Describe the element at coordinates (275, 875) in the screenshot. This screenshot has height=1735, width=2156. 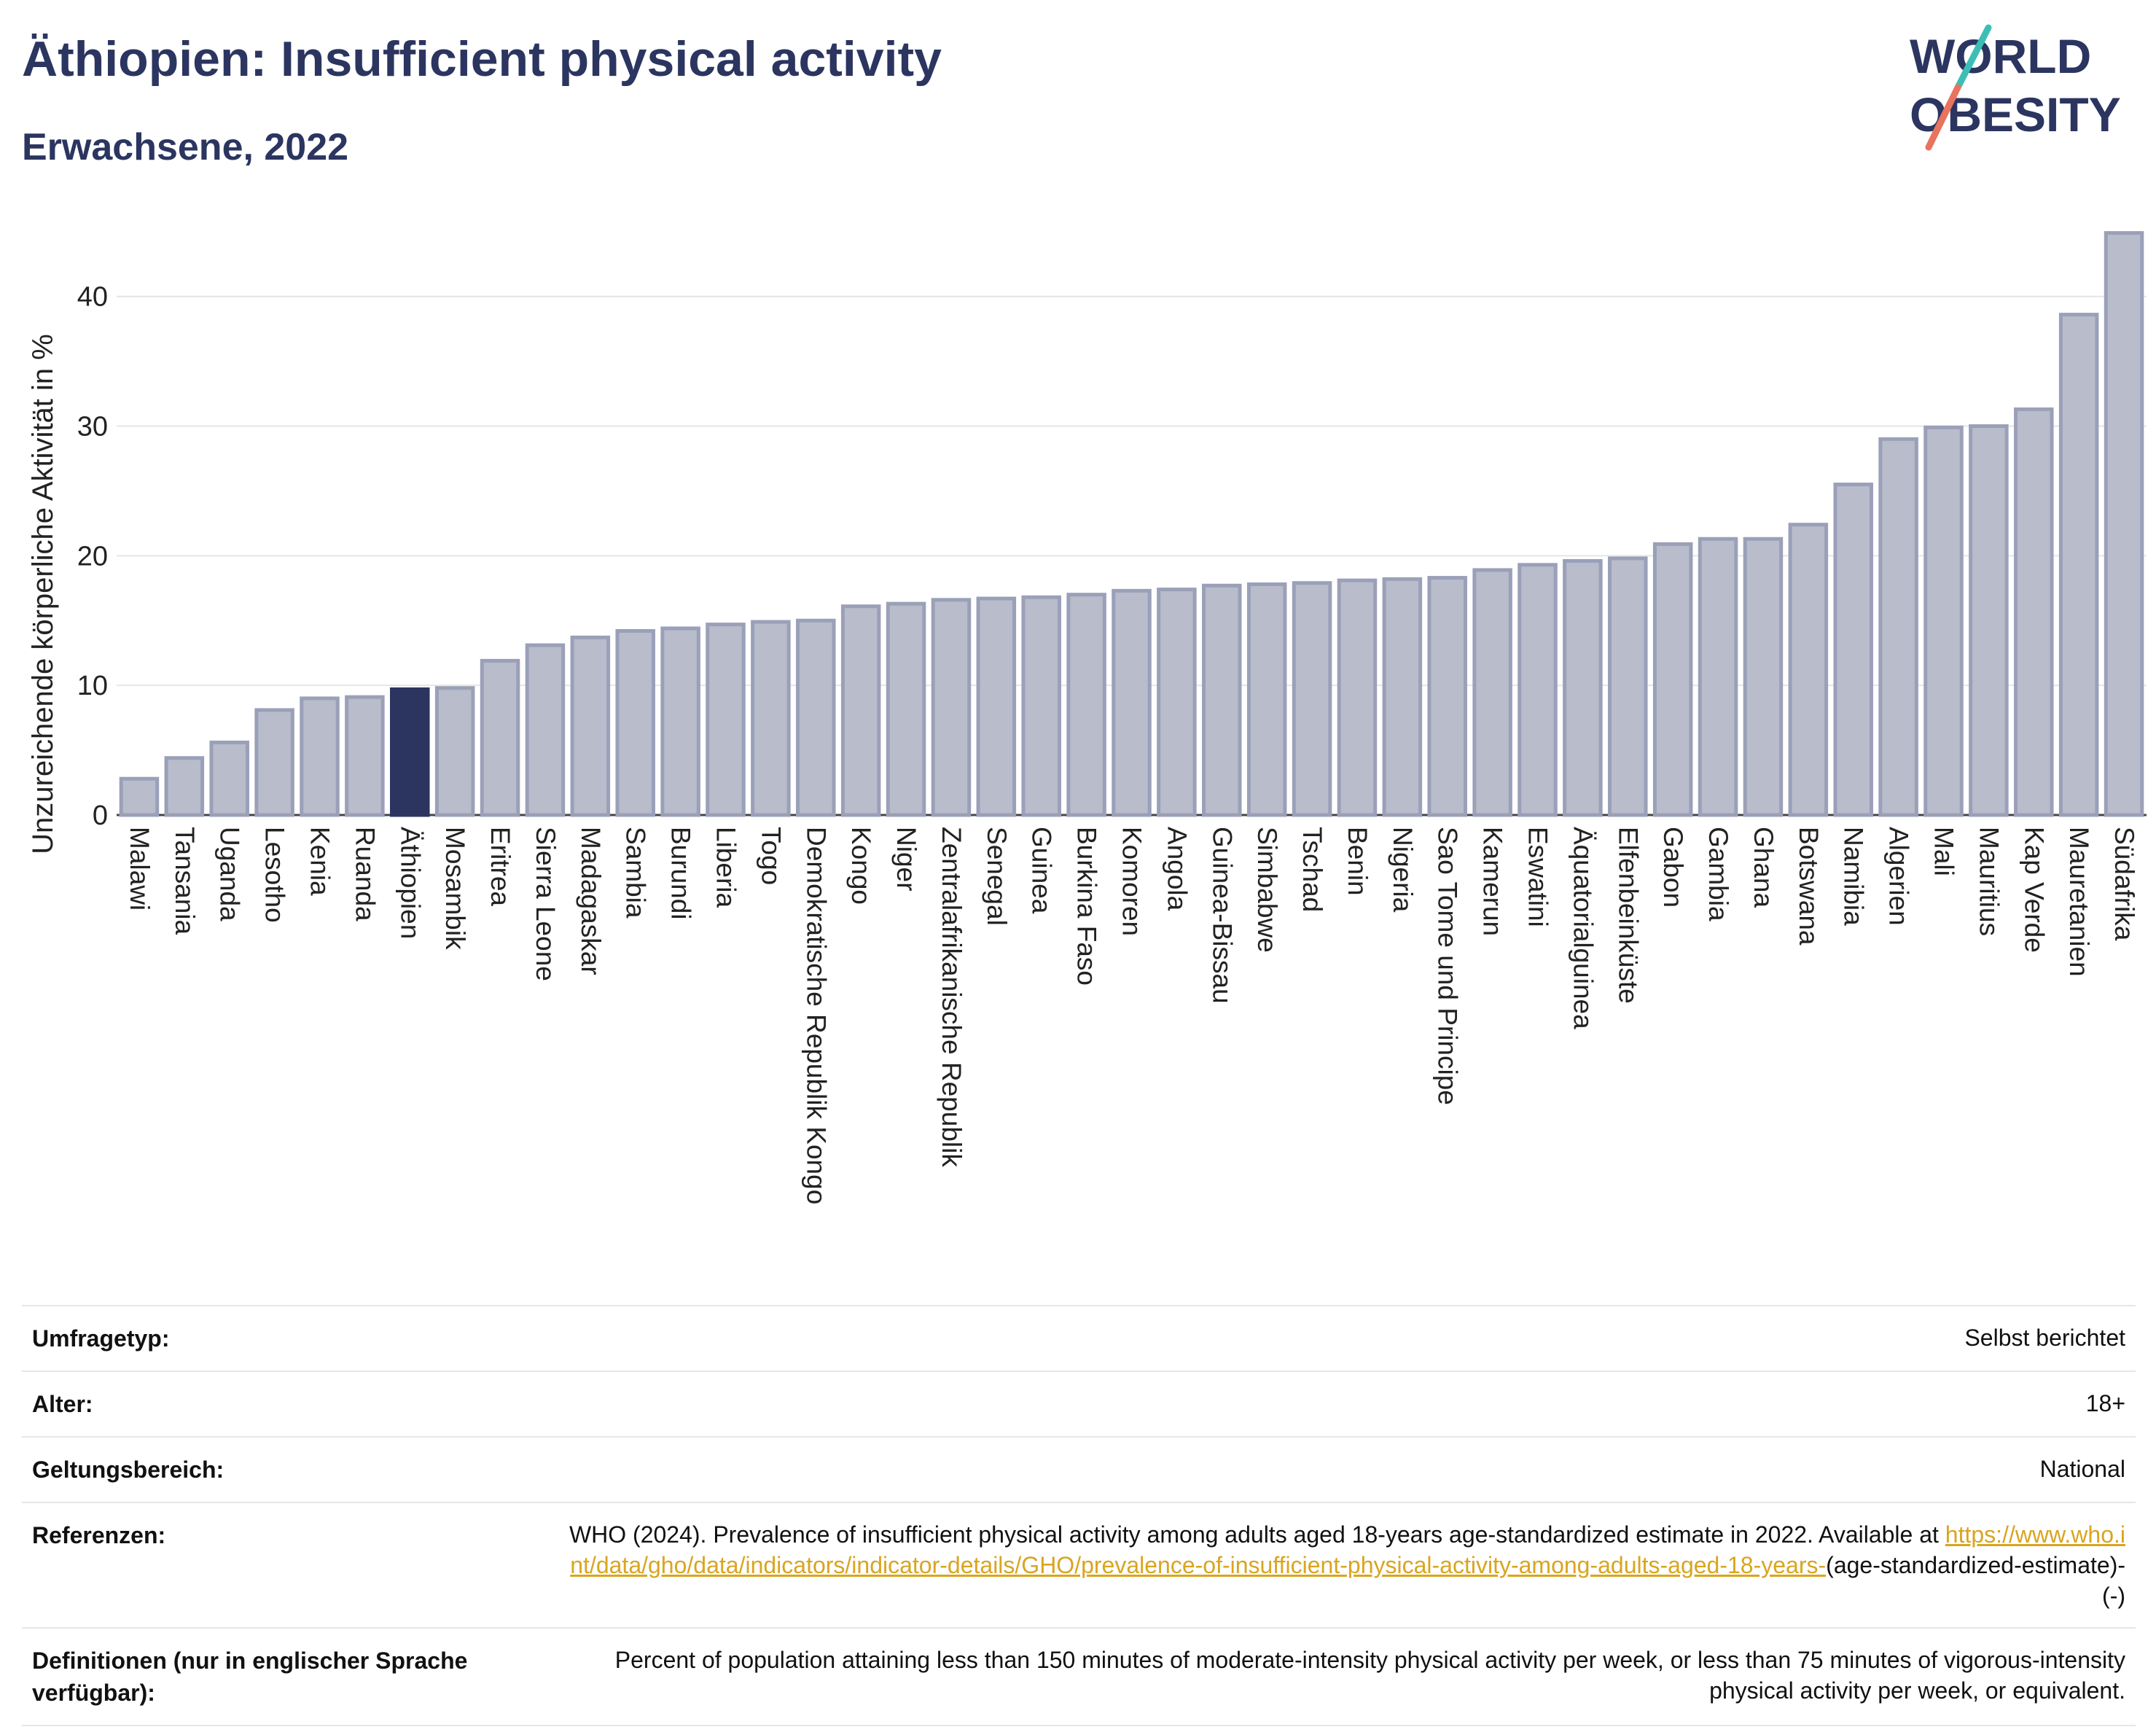
I see `category-label: Lesotho` at that location.